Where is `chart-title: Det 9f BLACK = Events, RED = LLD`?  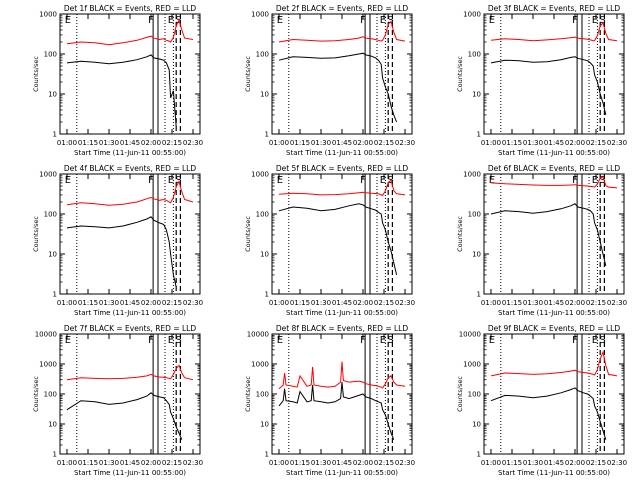
chart-title: Det 9f BLACK = Events, RED = LLD is located at coordinates (554, 328).